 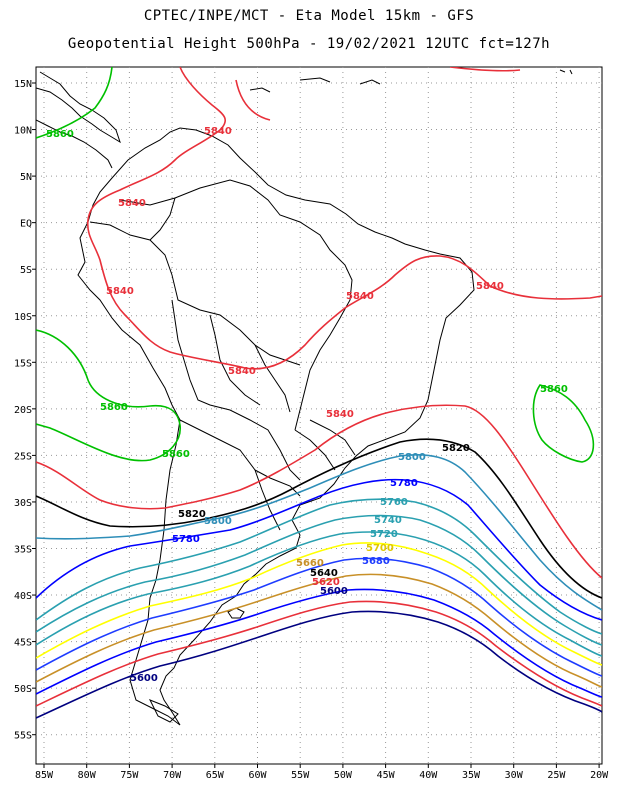 I want to click on lat-tick-label: 5N, so click(x=26, y=177).